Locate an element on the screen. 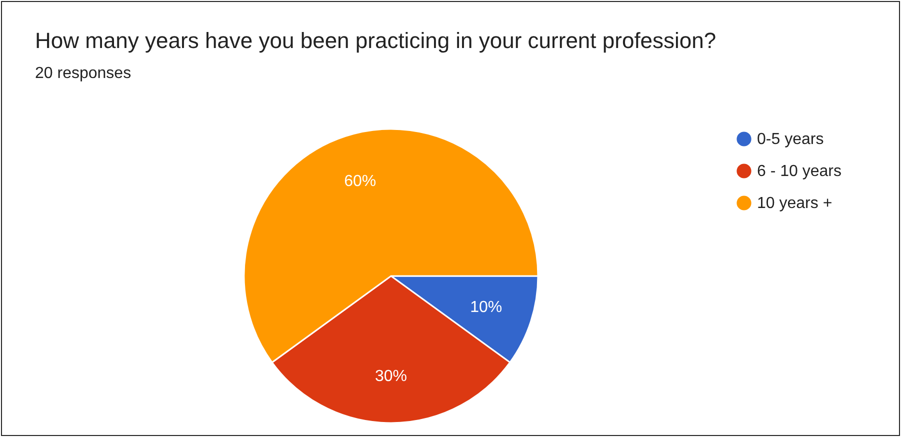 The height and width of the screenshot is (437, 901). legend-label: 0-5 years is located at coordinates (790, 139).